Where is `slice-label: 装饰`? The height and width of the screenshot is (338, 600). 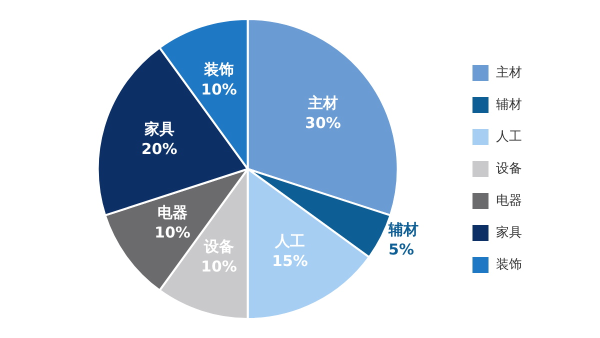 slice-label: 装饰 is located at coordinates (218, 69).